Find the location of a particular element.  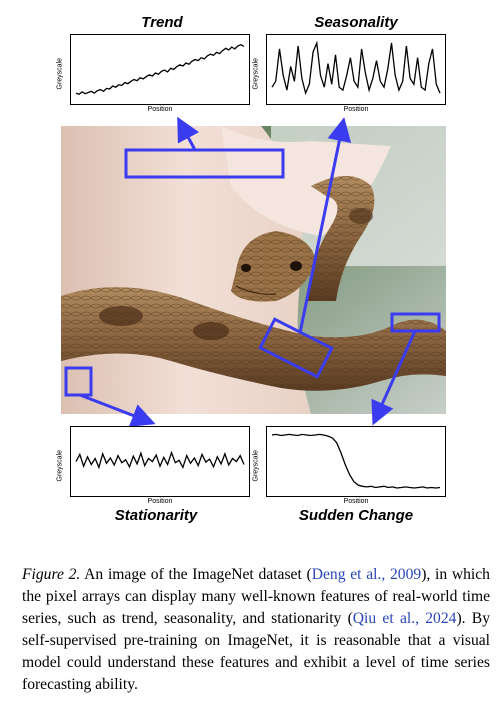

stationarity-line-svg is located at coordinates (160, 460).